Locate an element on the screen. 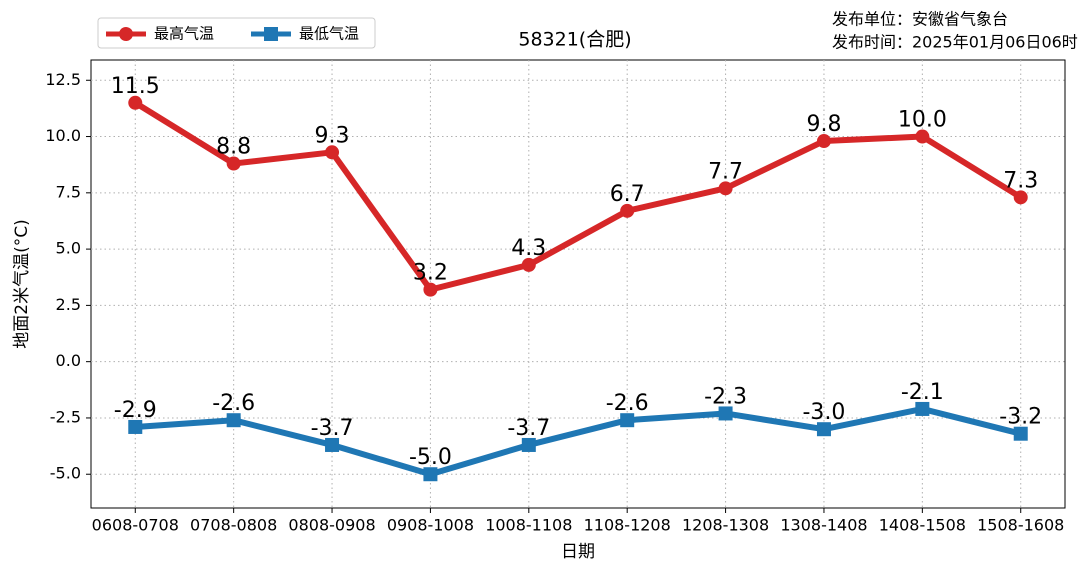  value-label: 6.7 is located at coordinates (627, 194).